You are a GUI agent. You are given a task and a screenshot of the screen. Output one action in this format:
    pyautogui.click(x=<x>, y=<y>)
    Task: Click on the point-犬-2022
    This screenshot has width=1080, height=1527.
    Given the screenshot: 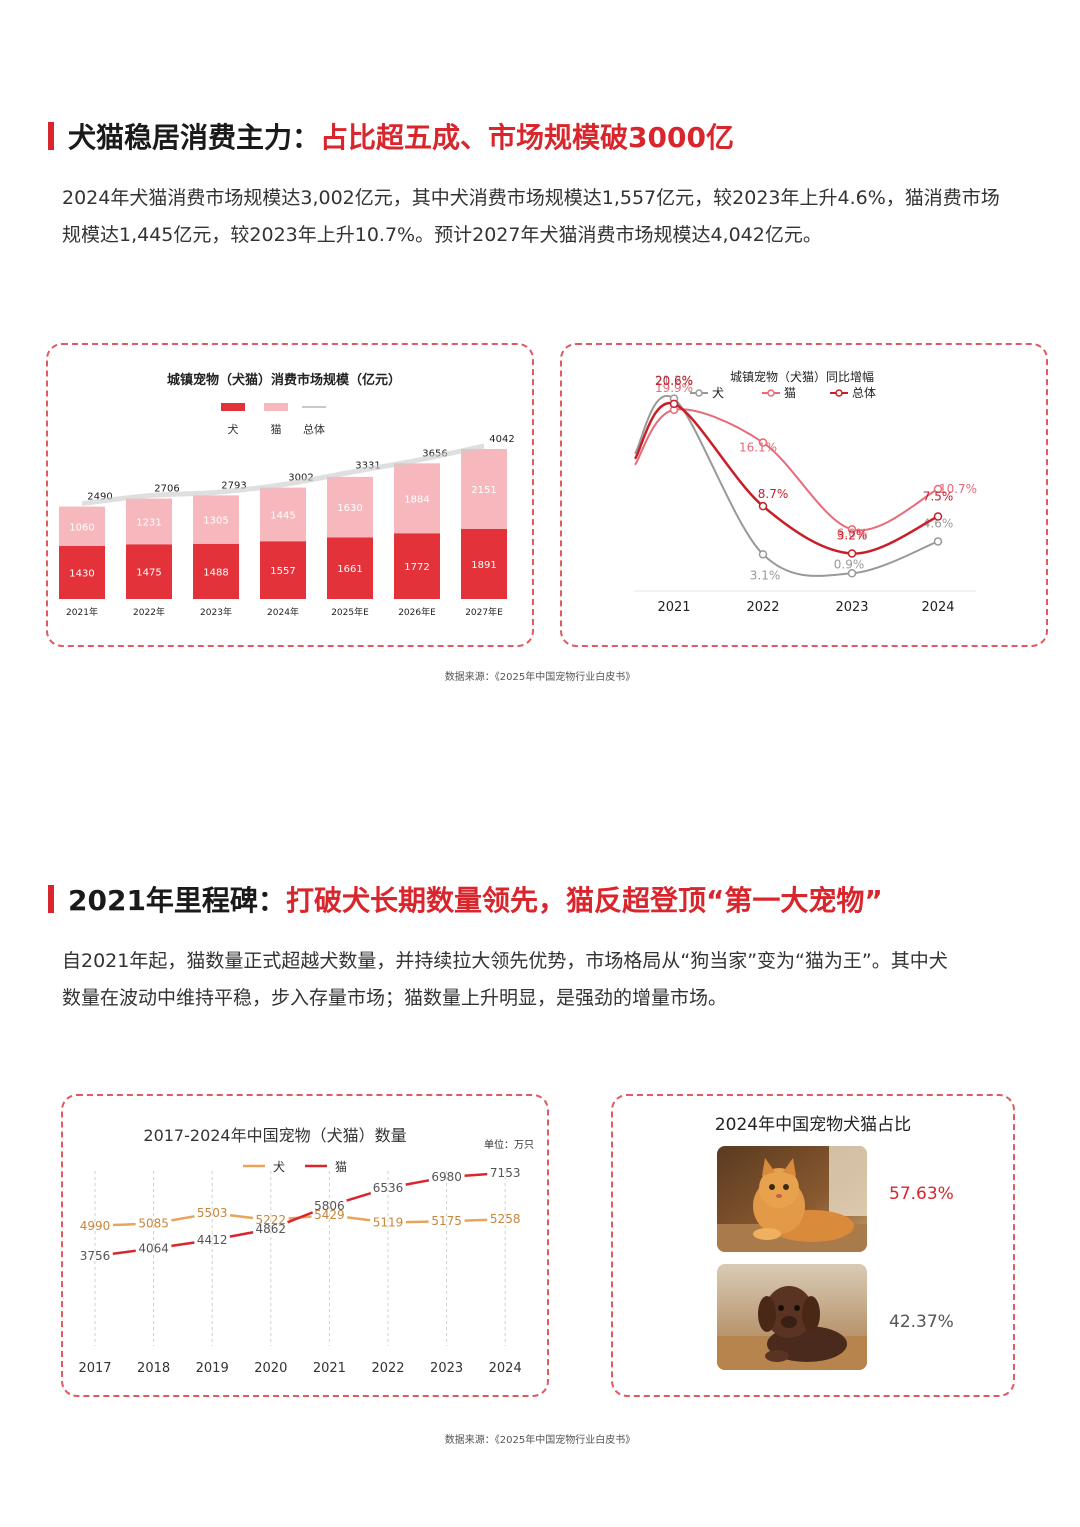 What is the action you would take?
    pyautogui.click(x=763, y=554)
    